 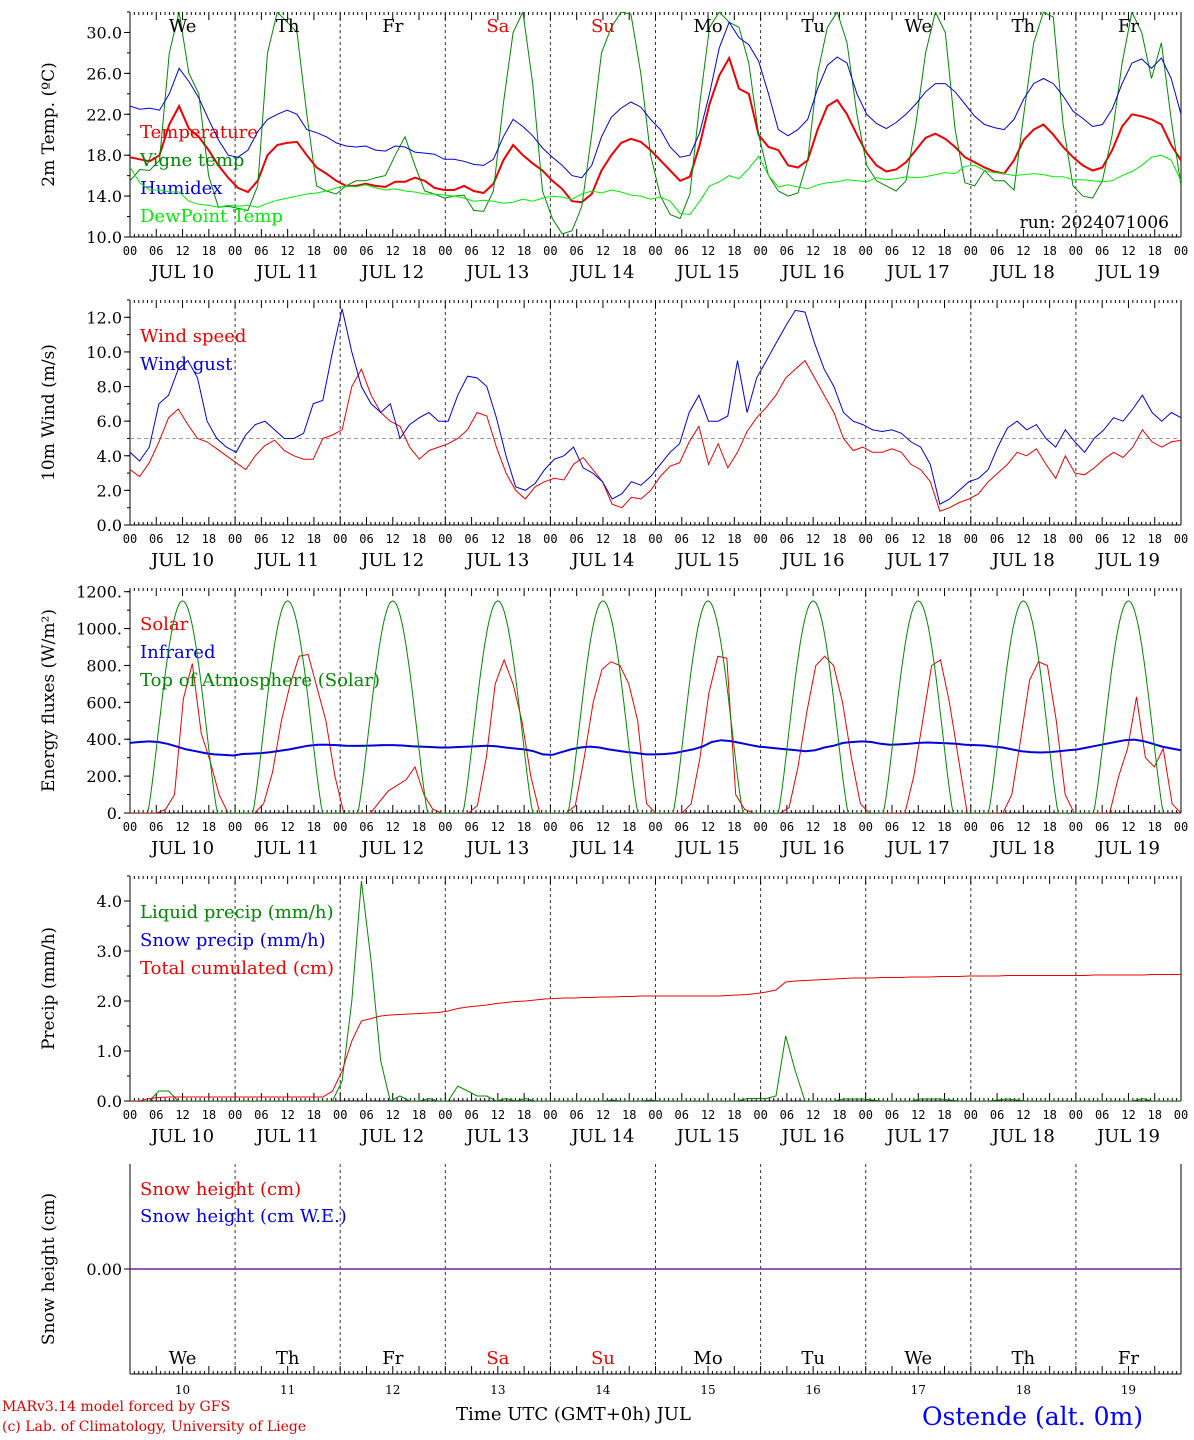 What do you see at coordinates (655, 1037) in the screenshot?
I see `series-line-total-cumulated-cm-` at bounding box center [655, 1037].